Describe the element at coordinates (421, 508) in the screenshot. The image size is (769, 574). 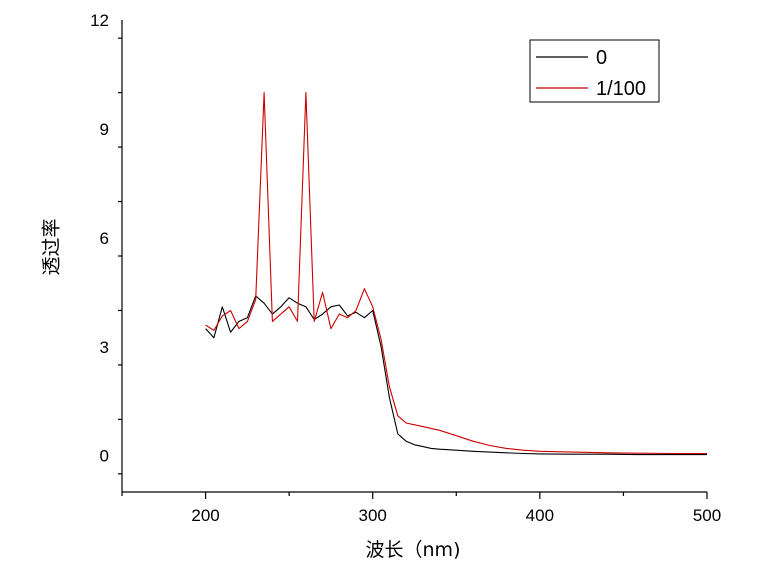
I see `x-ticks: 200 300 400 500` at that location.